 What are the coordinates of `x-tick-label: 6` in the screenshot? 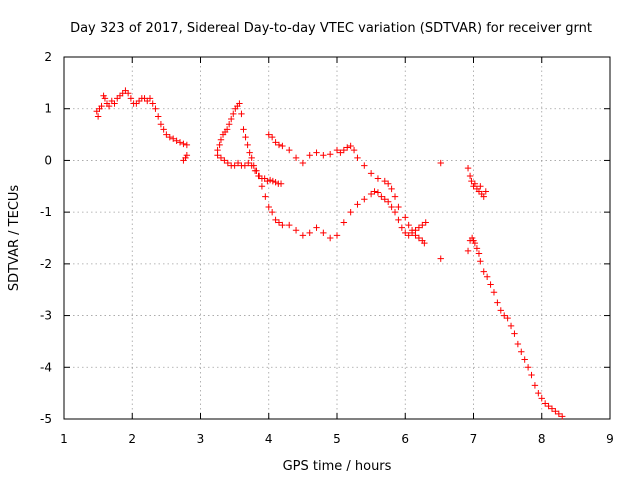 It's located at (405, 439).